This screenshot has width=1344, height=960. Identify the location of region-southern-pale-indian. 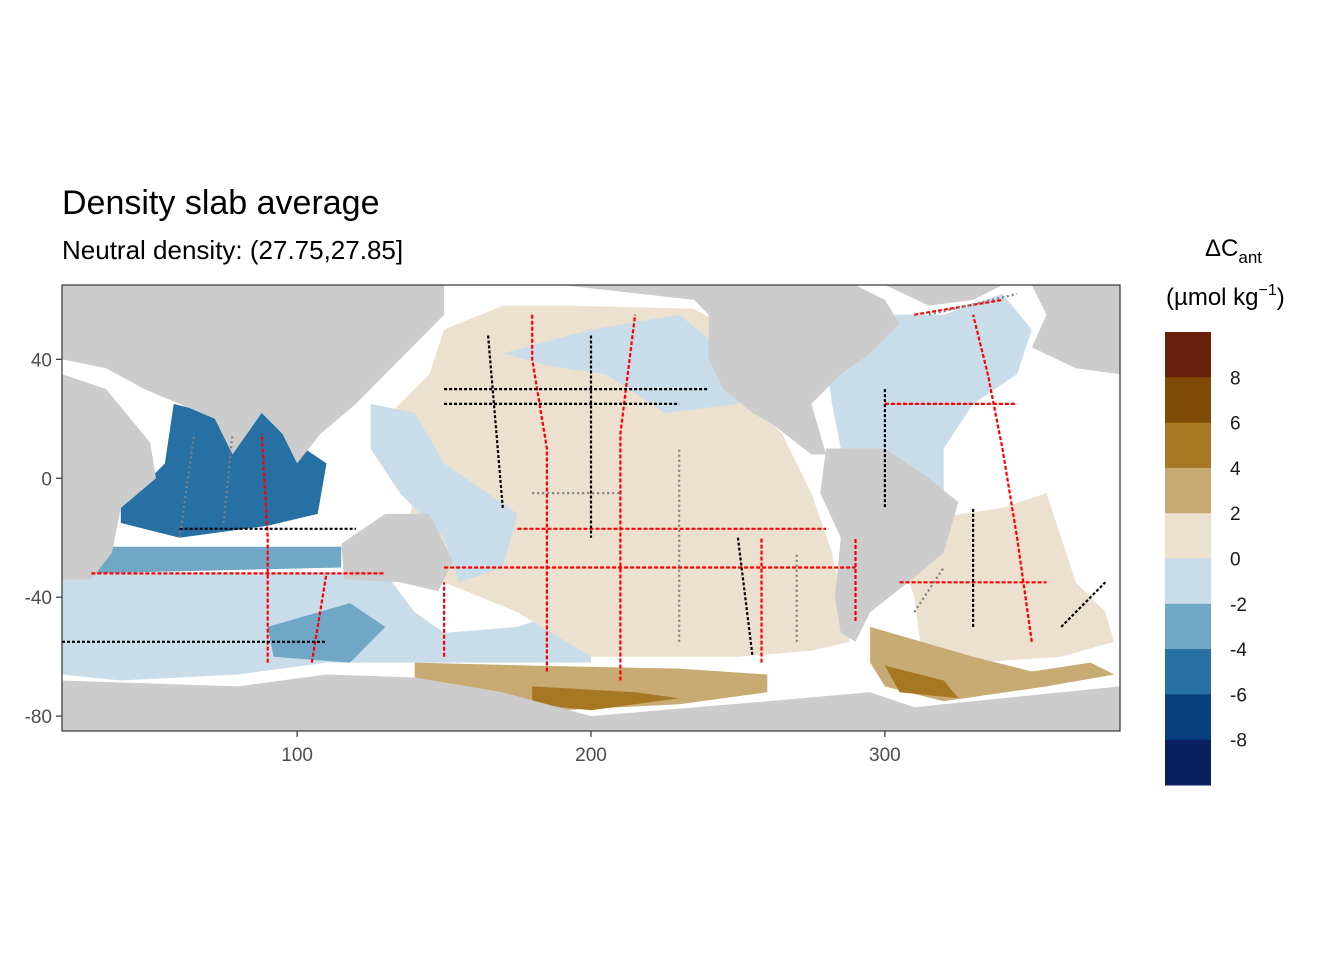
(326, 633).